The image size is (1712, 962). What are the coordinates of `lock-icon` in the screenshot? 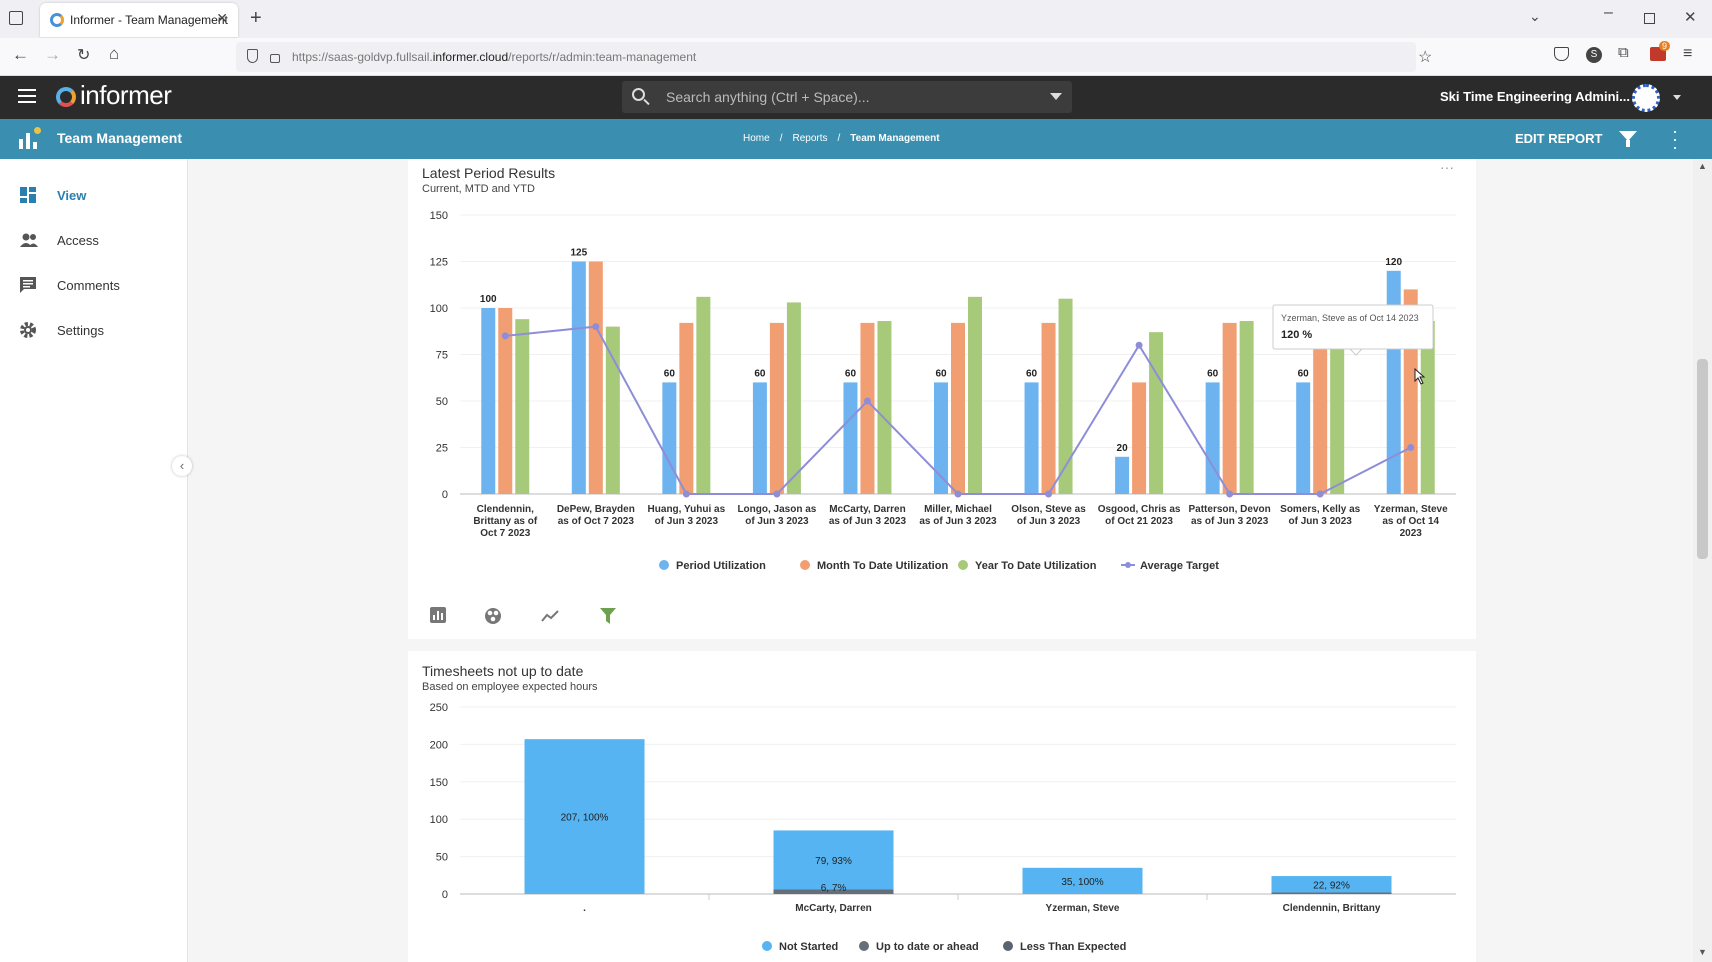 It's located at (275, 58).